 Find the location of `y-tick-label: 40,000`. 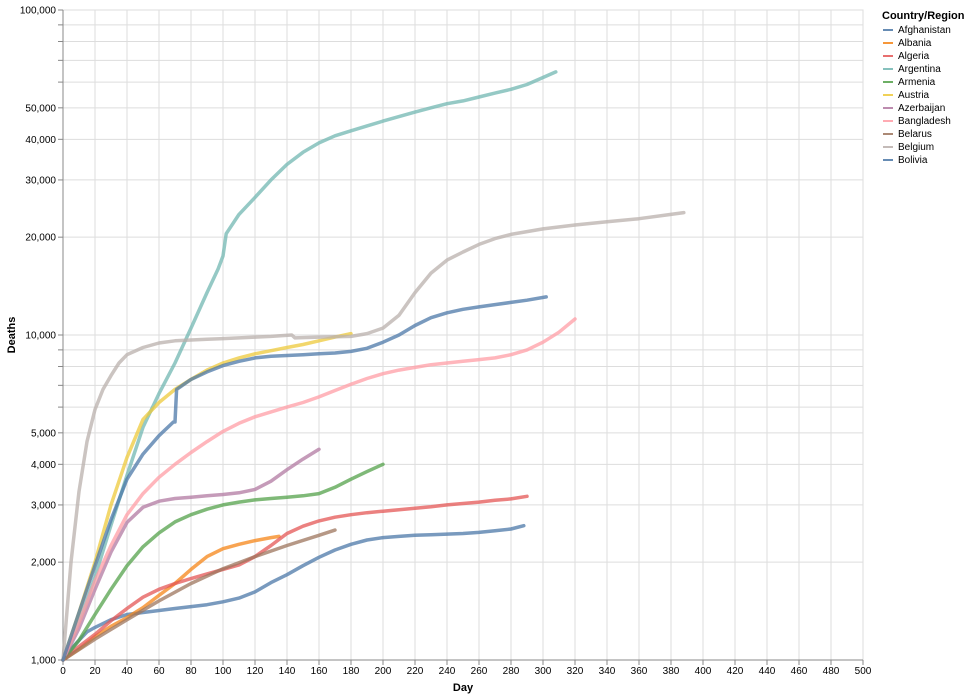

y-tick-label: 40,000 is located at coordinates (40, 140).